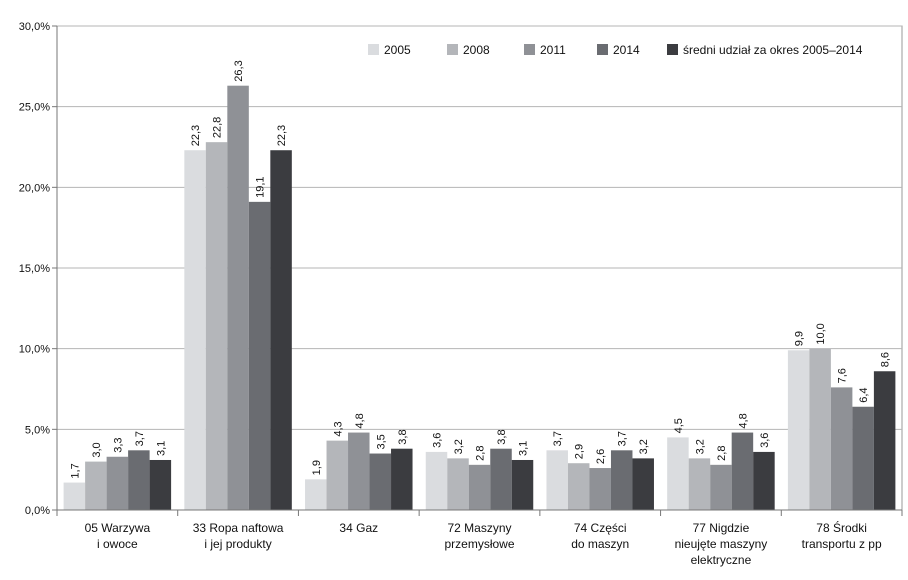 This screenshot has width=908, height=580. What do you see at coordinates (721, 544) in the screenshot?
I see `x-tick-label: nieujęte maszyny` at bounding box center [721, 544].